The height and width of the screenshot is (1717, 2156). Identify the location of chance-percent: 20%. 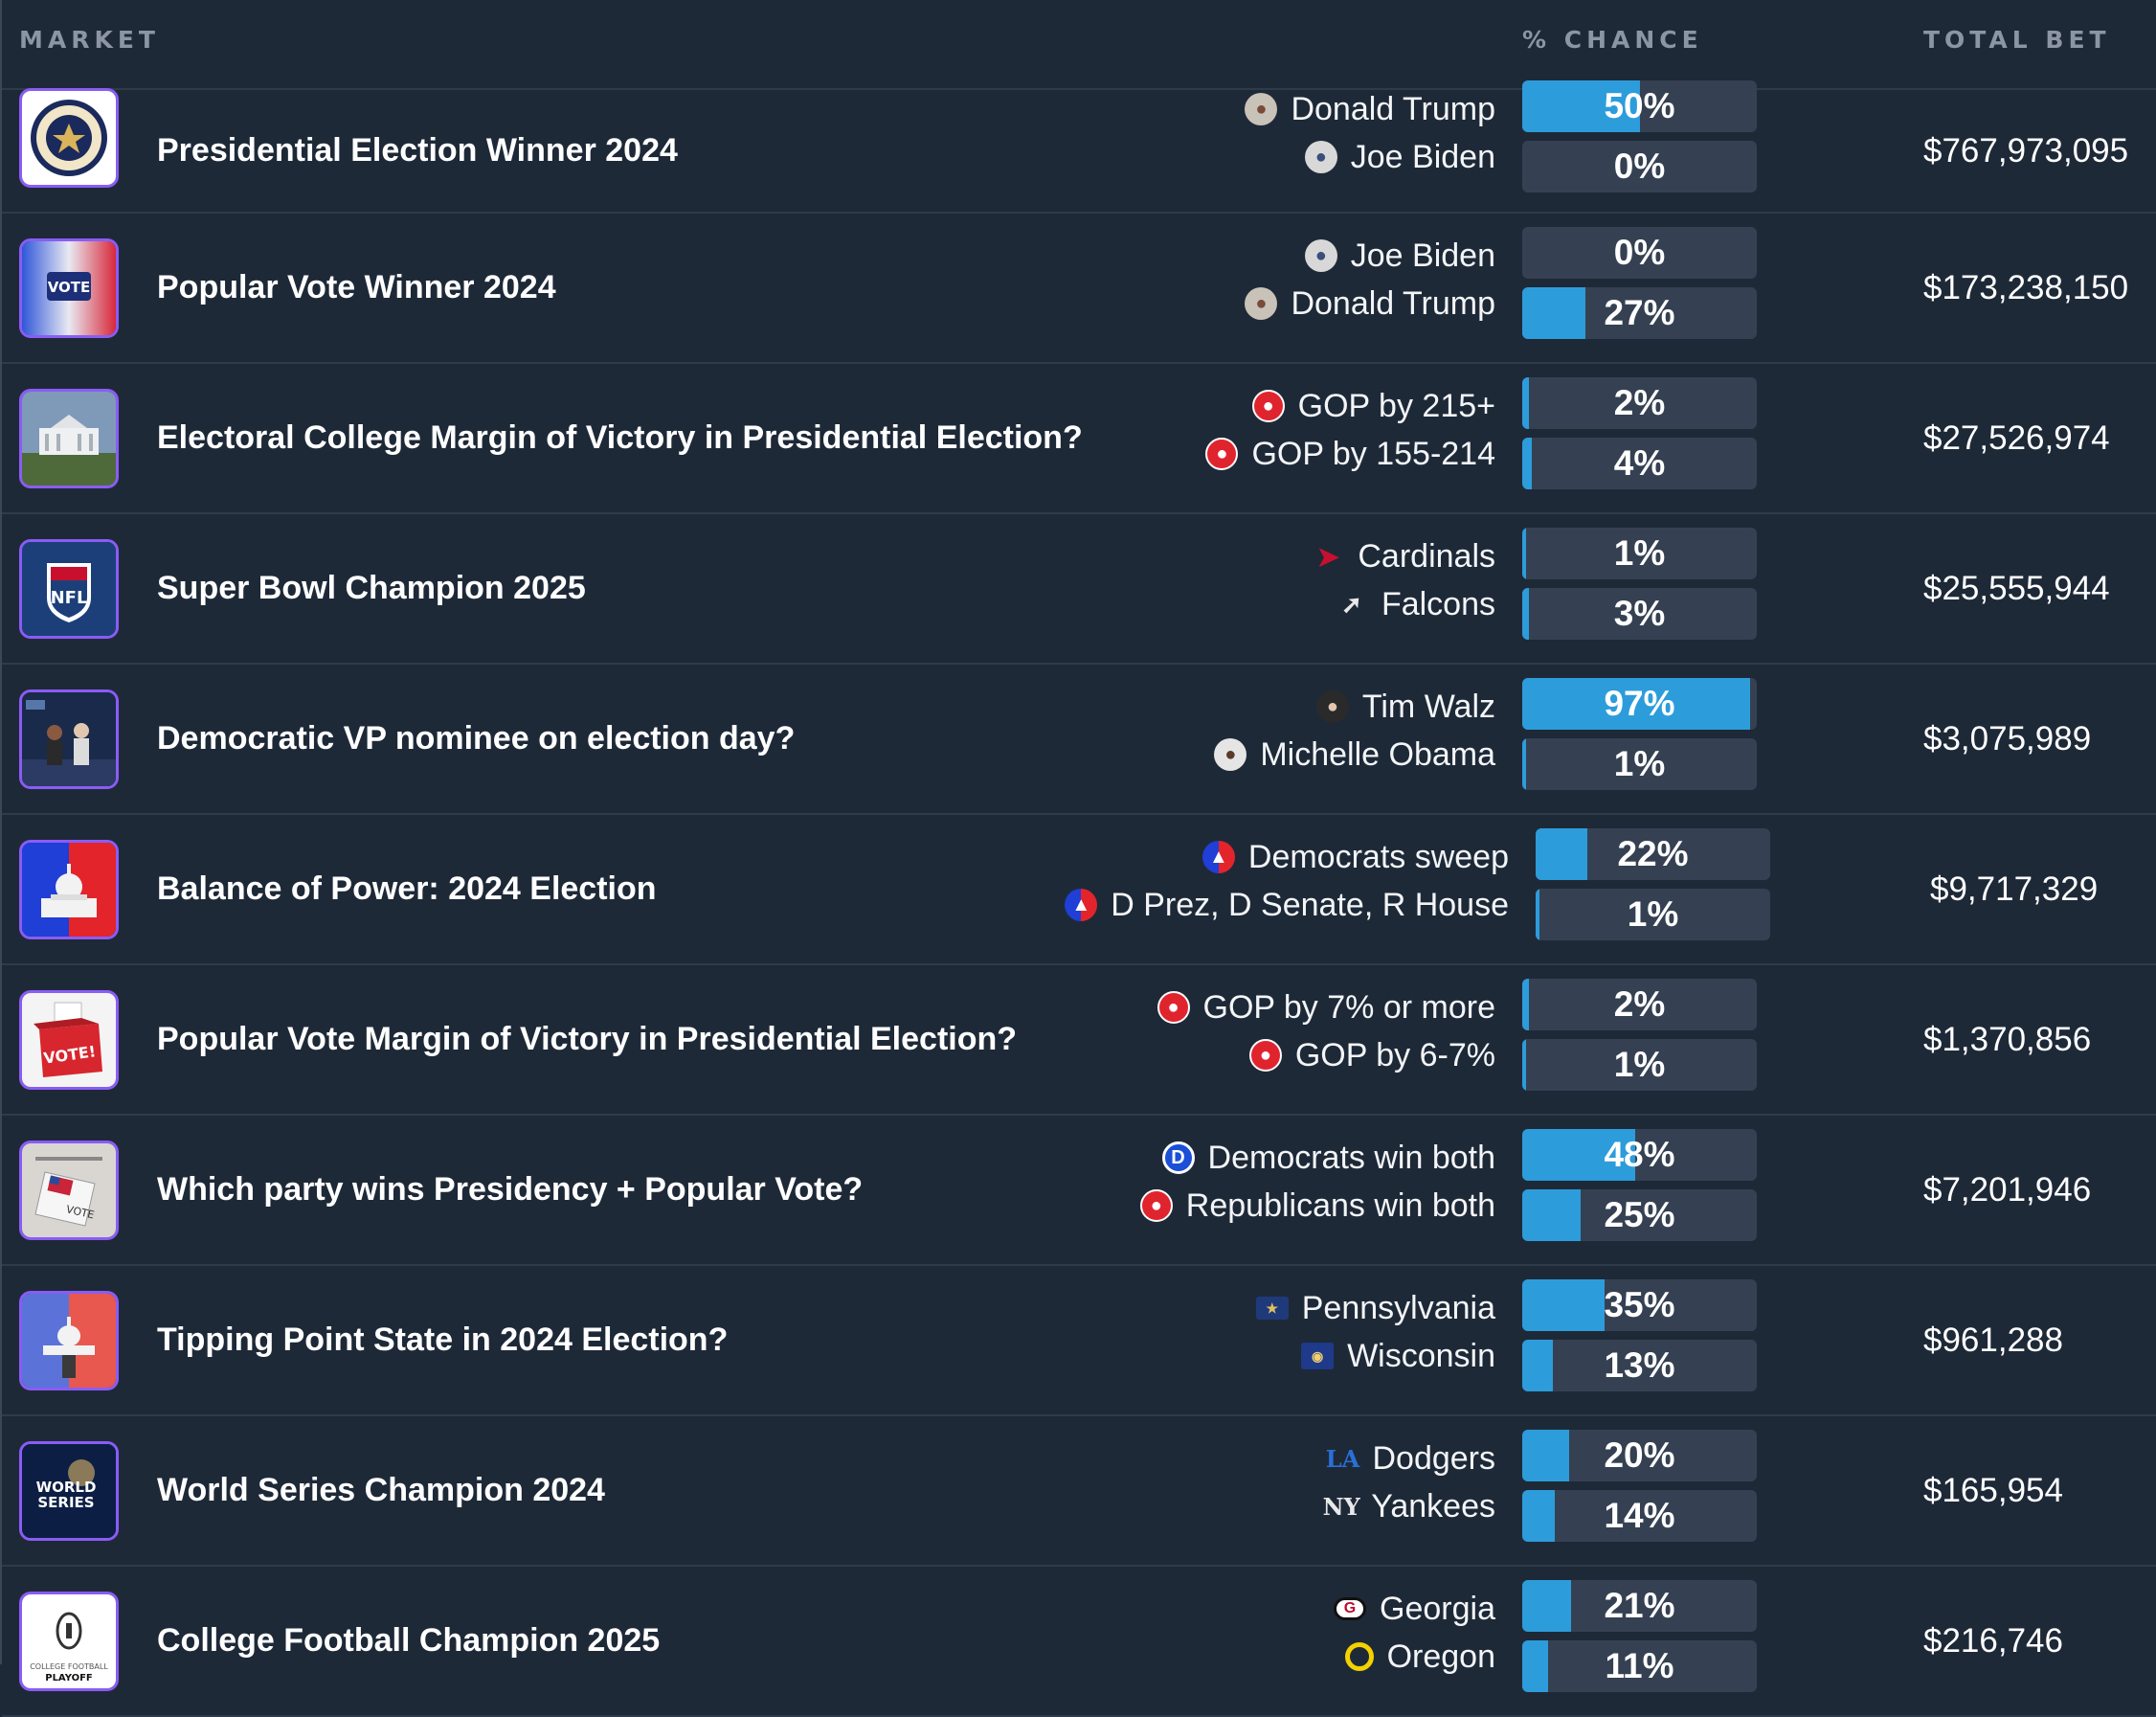
(1639, 1455).